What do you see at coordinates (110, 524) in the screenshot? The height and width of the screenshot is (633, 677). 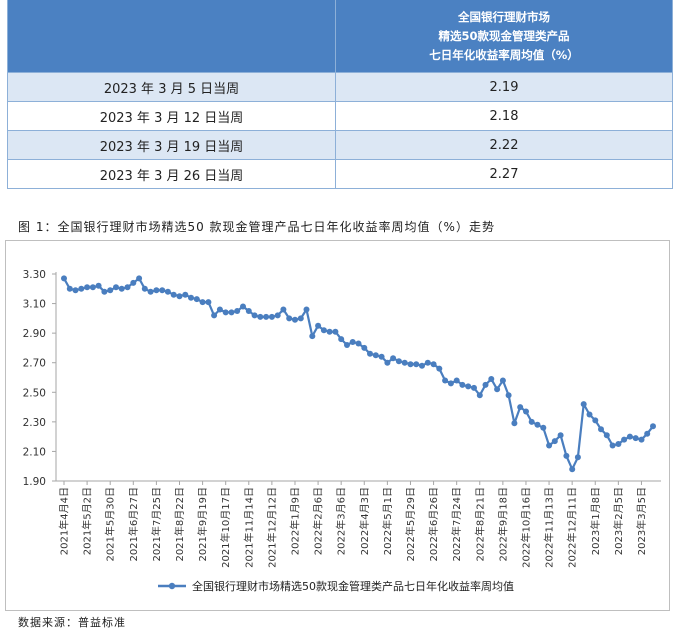 I see `x-tick-label: 2021年5月30日` at bounding box center [110, 524].